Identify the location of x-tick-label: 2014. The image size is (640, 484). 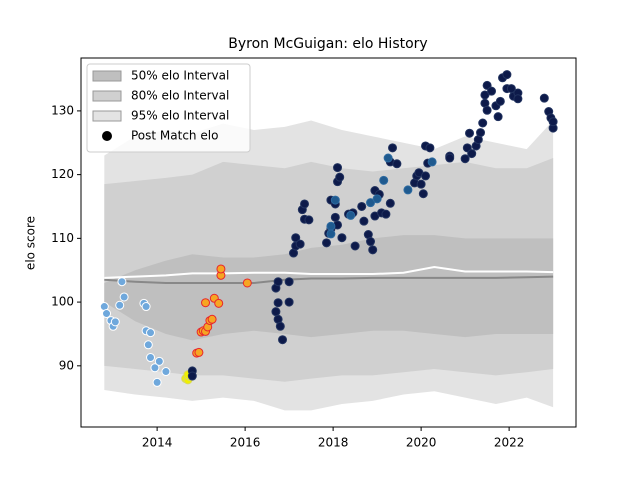
(157, 443).